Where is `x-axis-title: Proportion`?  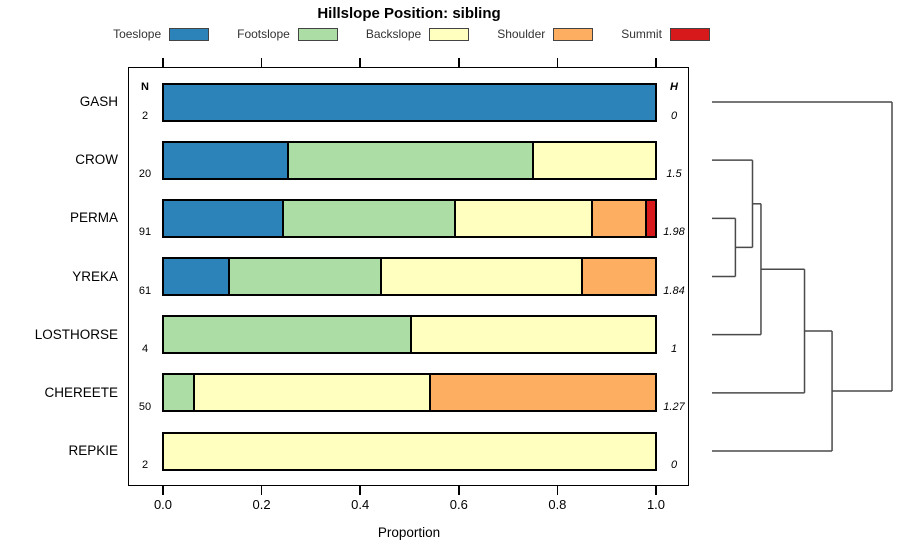
x-axis-title: Proportion is located at coordinates (409, 532).